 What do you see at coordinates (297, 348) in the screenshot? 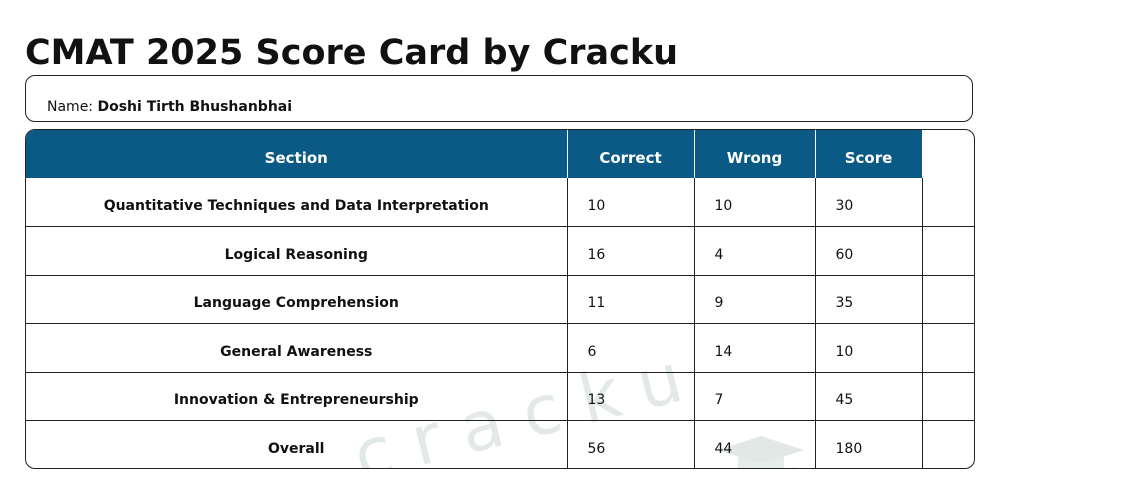
I see `section-cell: General Awareness` at bounding box center [297, 348].